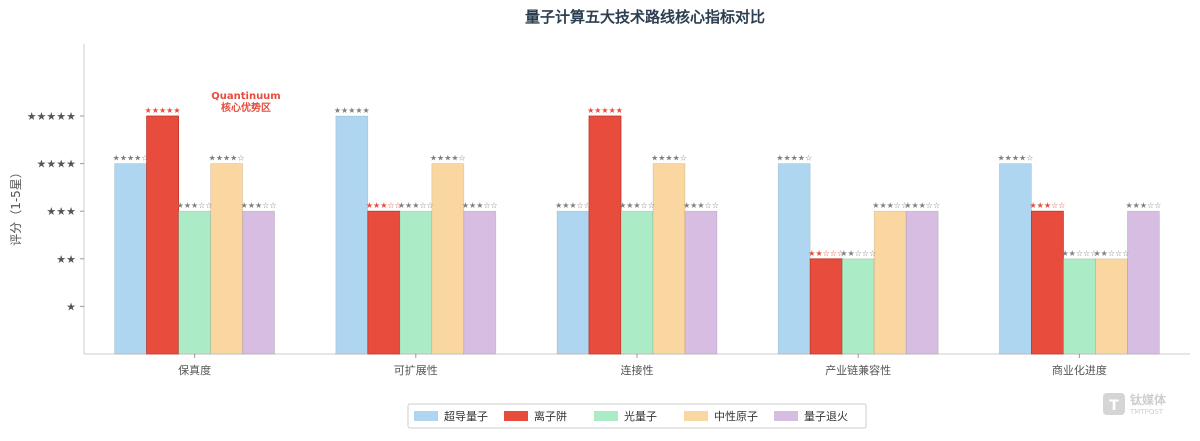  I want to click on chart-title: 量子计算五大技术路线核心指标对比, so click(645, 17).